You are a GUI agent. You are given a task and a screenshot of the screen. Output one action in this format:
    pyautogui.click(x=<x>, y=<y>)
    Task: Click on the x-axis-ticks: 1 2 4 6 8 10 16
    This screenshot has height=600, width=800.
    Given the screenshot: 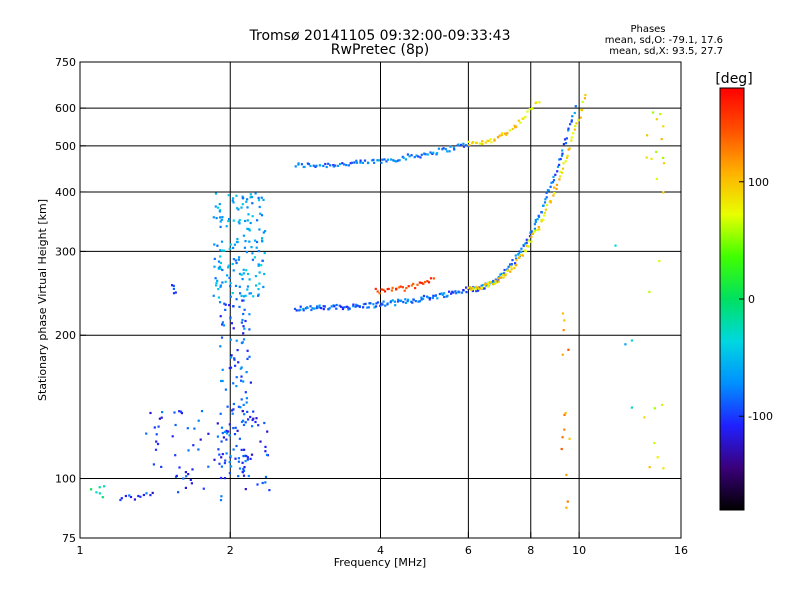 What is the action you would take?
    pyautogui.click(x=382, y=544)
    